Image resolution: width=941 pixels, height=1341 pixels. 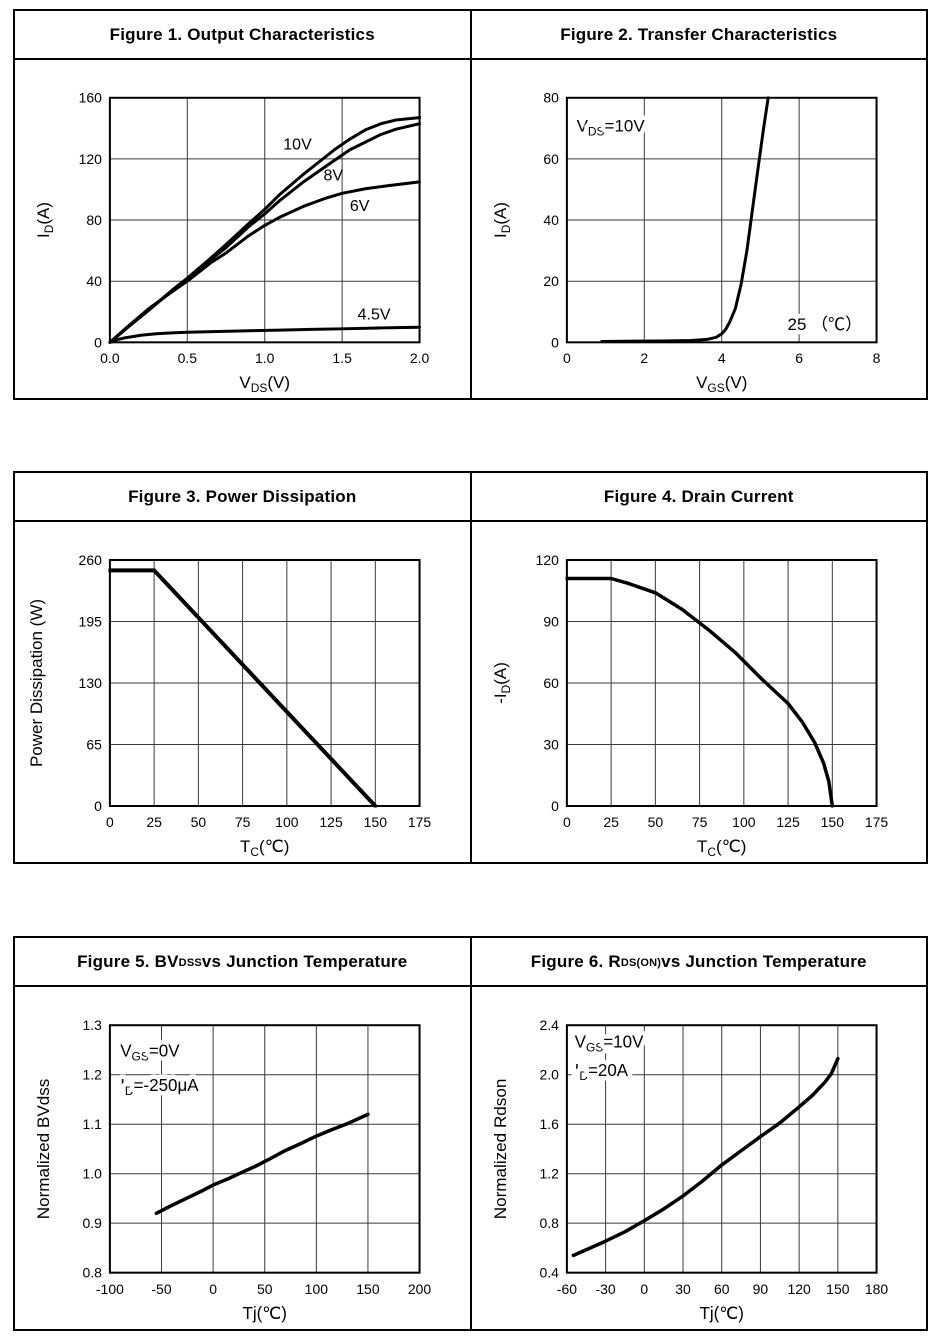 What do you see at coordinates (699, 34) in the screenshot?
I see `figure-2-title: Figure 2. Transfer Characteristics` at bounding box center [699, 34].